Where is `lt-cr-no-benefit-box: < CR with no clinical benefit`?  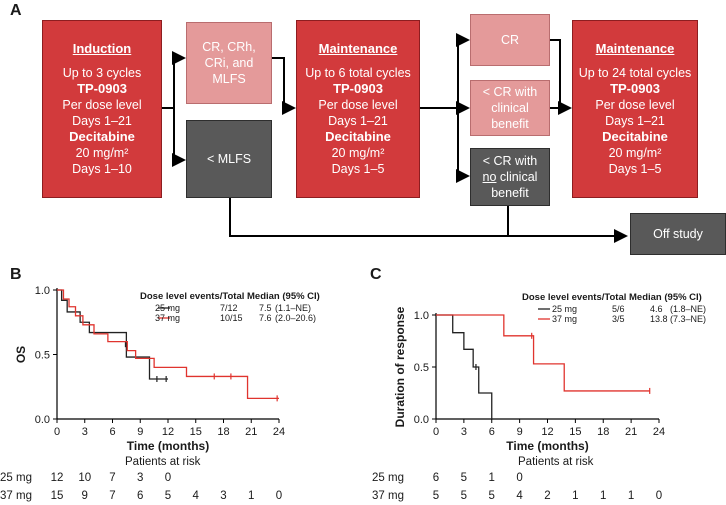 lt-cr-no-benefit-box: < CR with no clinical benefit is located at coordinates (510, 177).